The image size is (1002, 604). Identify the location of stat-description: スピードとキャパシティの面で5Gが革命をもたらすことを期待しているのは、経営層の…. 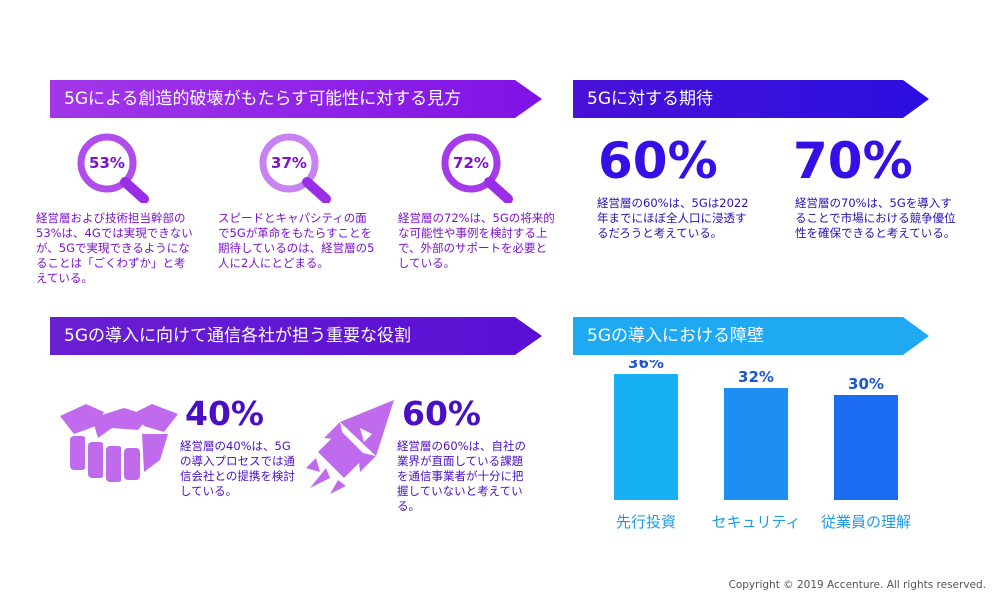
(296, 240).